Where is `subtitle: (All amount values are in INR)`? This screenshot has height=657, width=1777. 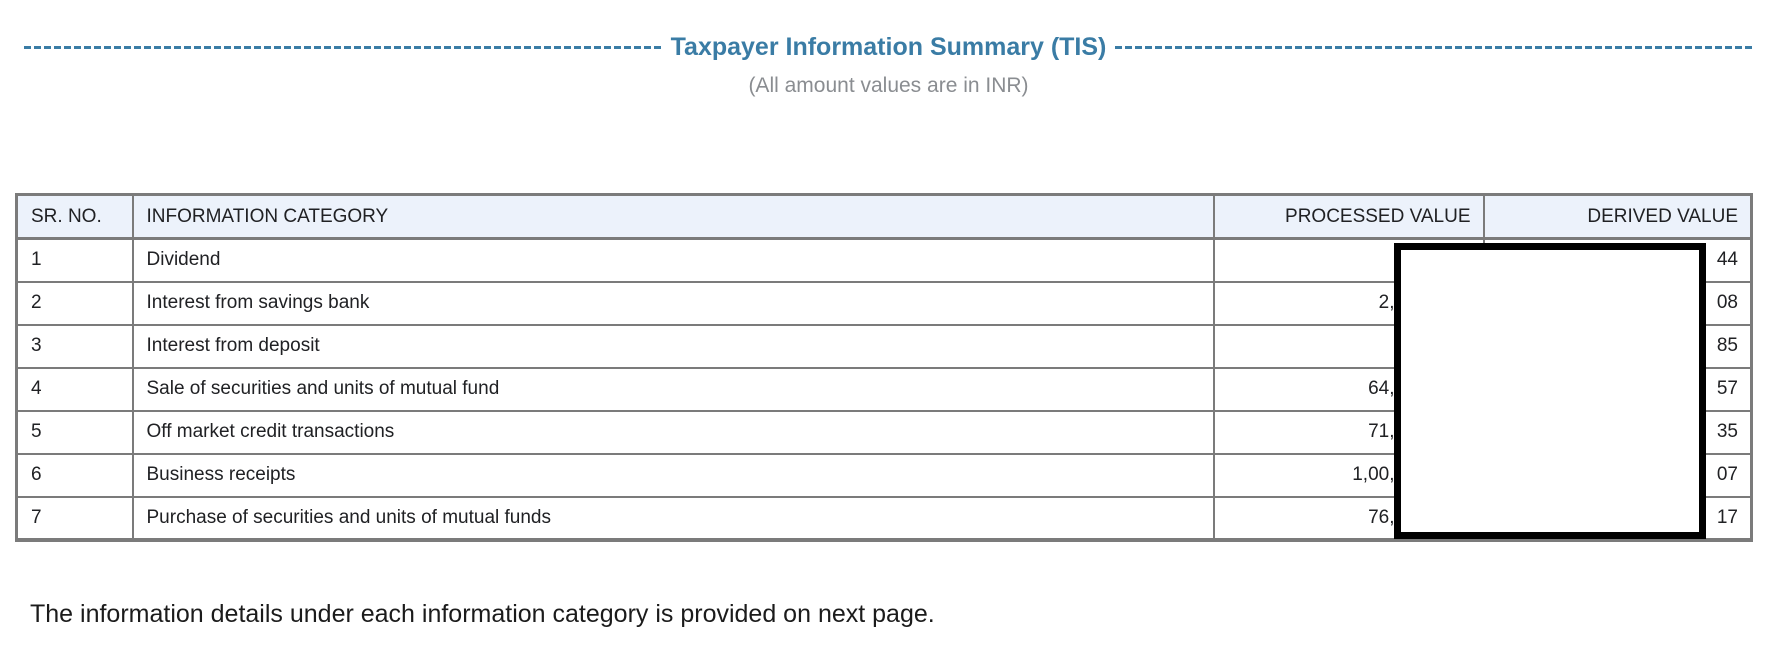
subtitle: (All amount values are in INR) is located at coordinates (888, 85).